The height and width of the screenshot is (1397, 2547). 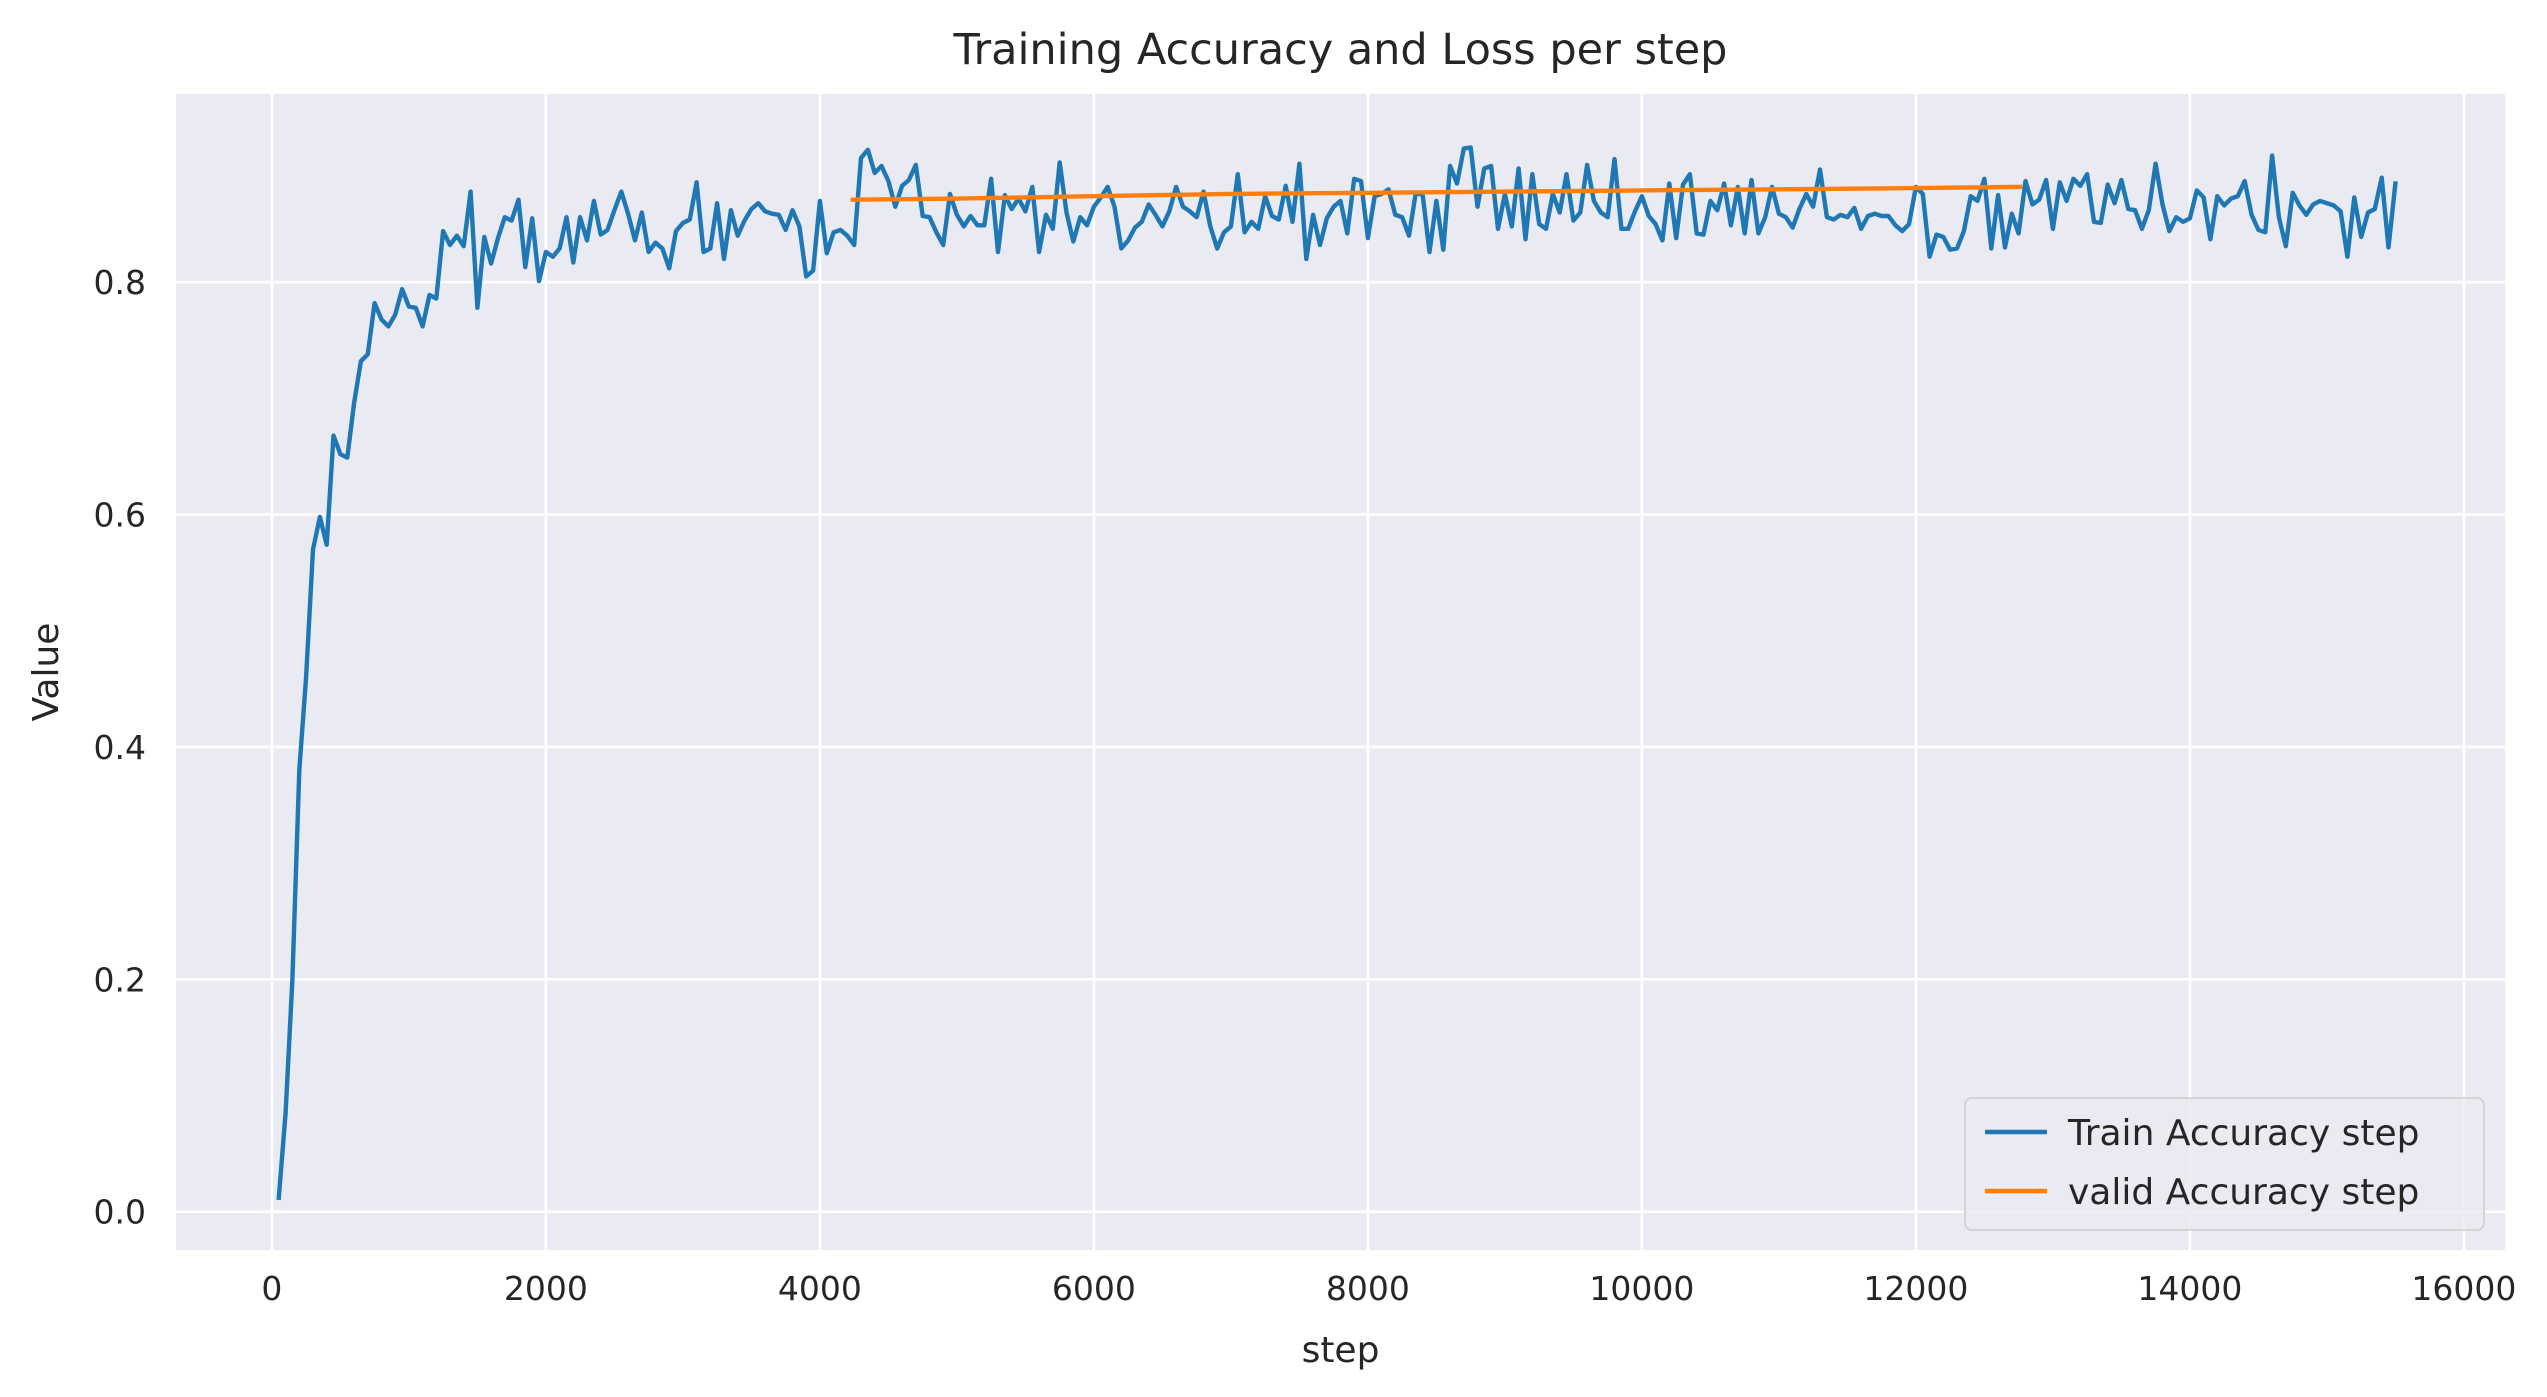 I want to click on x-tick-label: 4000, so click(x=820, y=1288).